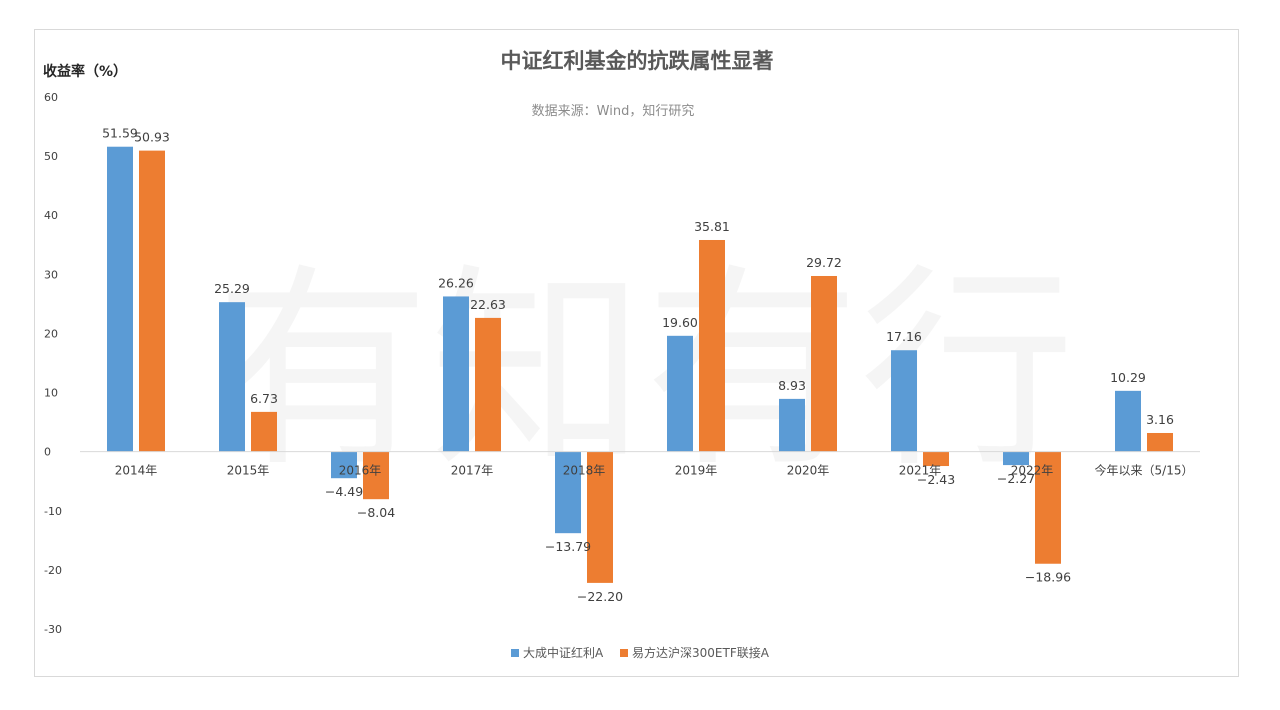  I want to click on chart-title: 中证红利基金的抗跌属性显著, so click(637, 61).